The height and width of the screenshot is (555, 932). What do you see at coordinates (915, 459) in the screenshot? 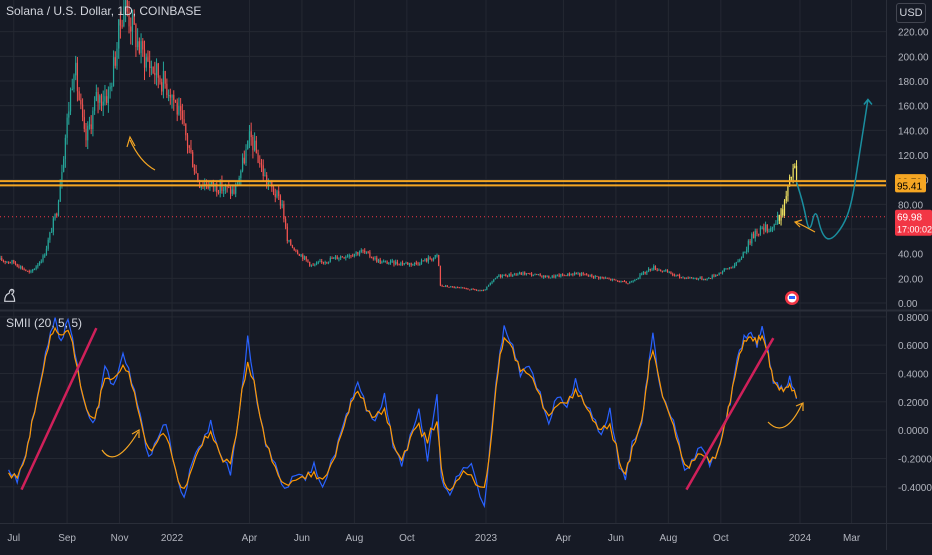
I see `osc-tick-label: -0.2000` at bounding box center [915, 459].